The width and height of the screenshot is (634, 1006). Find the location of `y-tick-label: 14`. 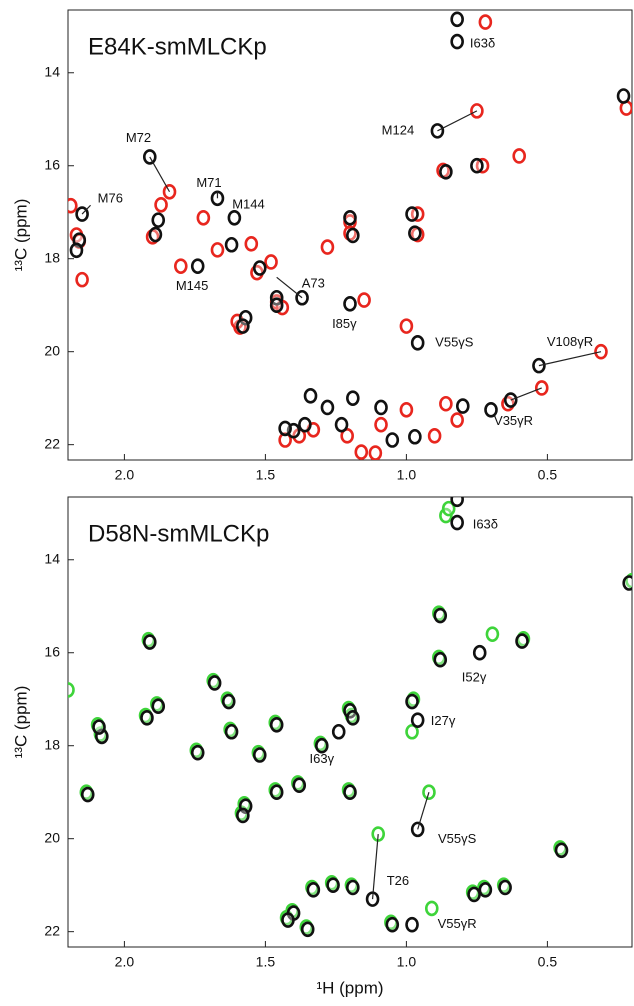

y-tick-label: 14 is located at coordinates (52, 71).